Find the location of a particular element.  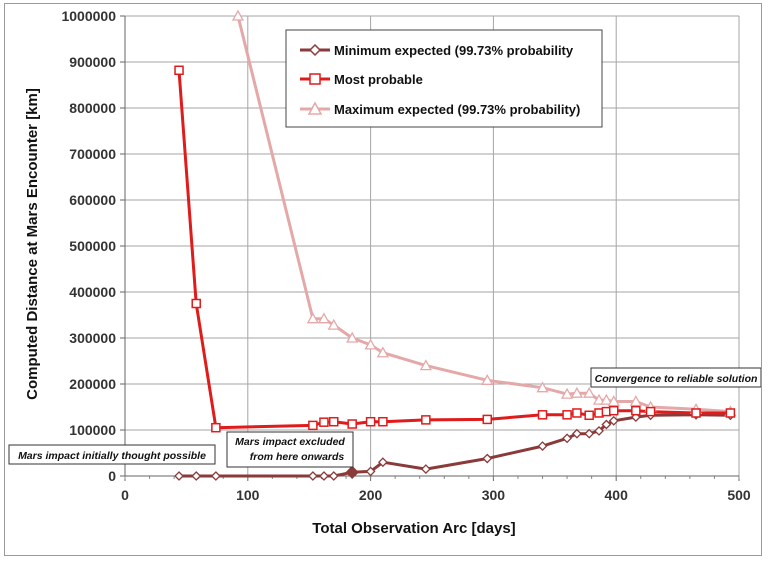

x-axis-title: Total Observation Arc [days] is located at coordinates (413, 528).